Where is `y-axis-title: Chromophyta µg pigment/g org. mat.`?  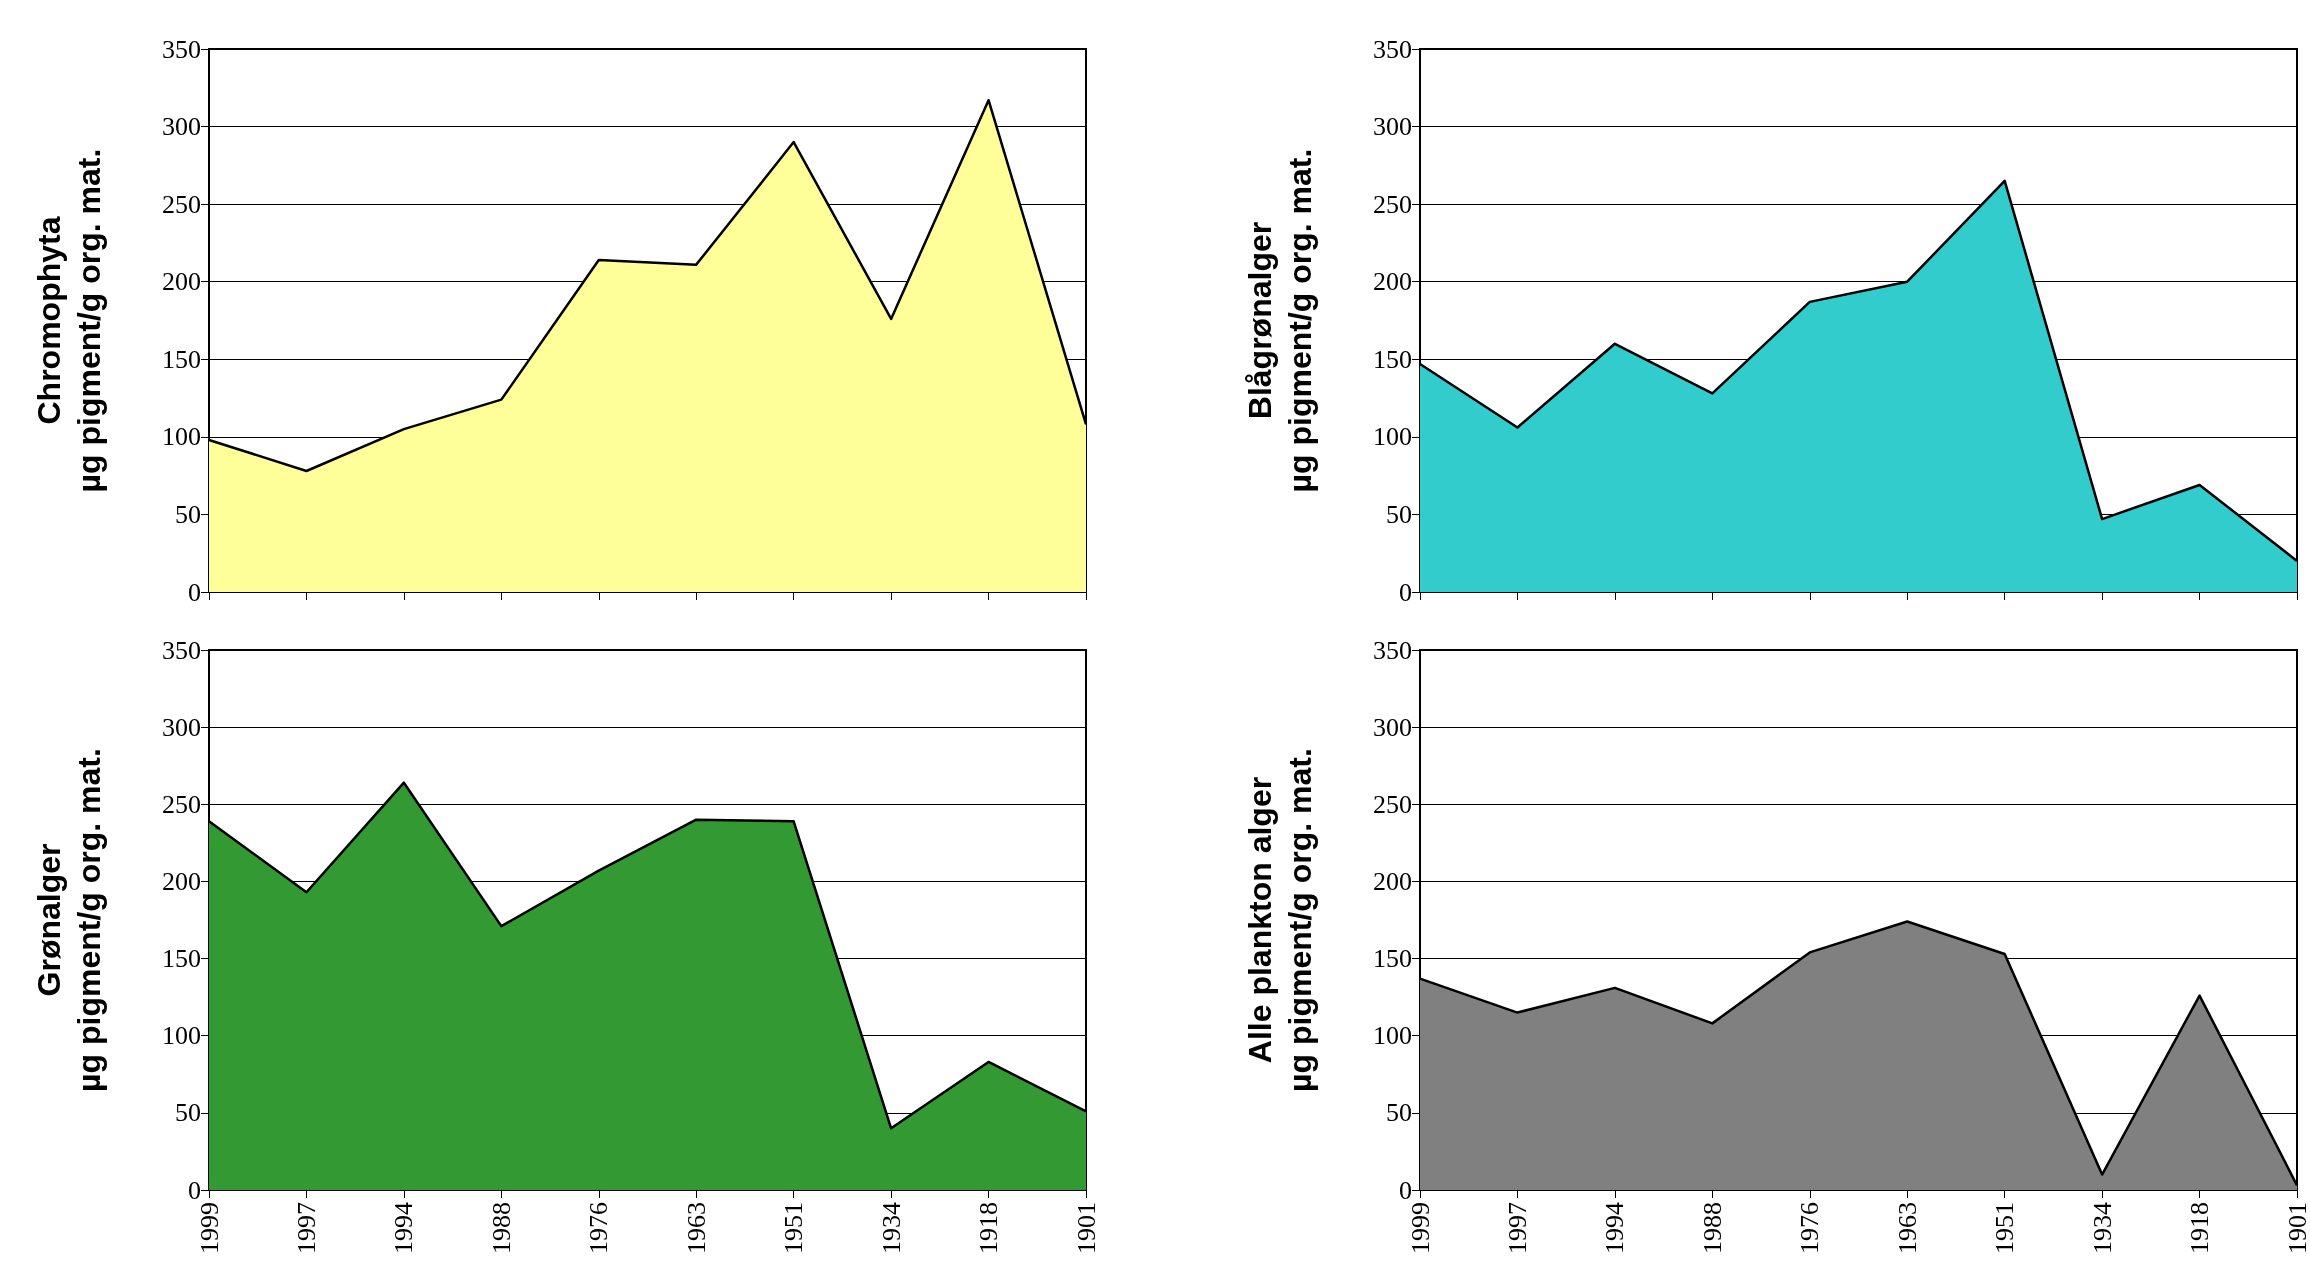
y-axis-title: Chromophyta µg pigment/g org. mat. is located at coordinates (69, 320).